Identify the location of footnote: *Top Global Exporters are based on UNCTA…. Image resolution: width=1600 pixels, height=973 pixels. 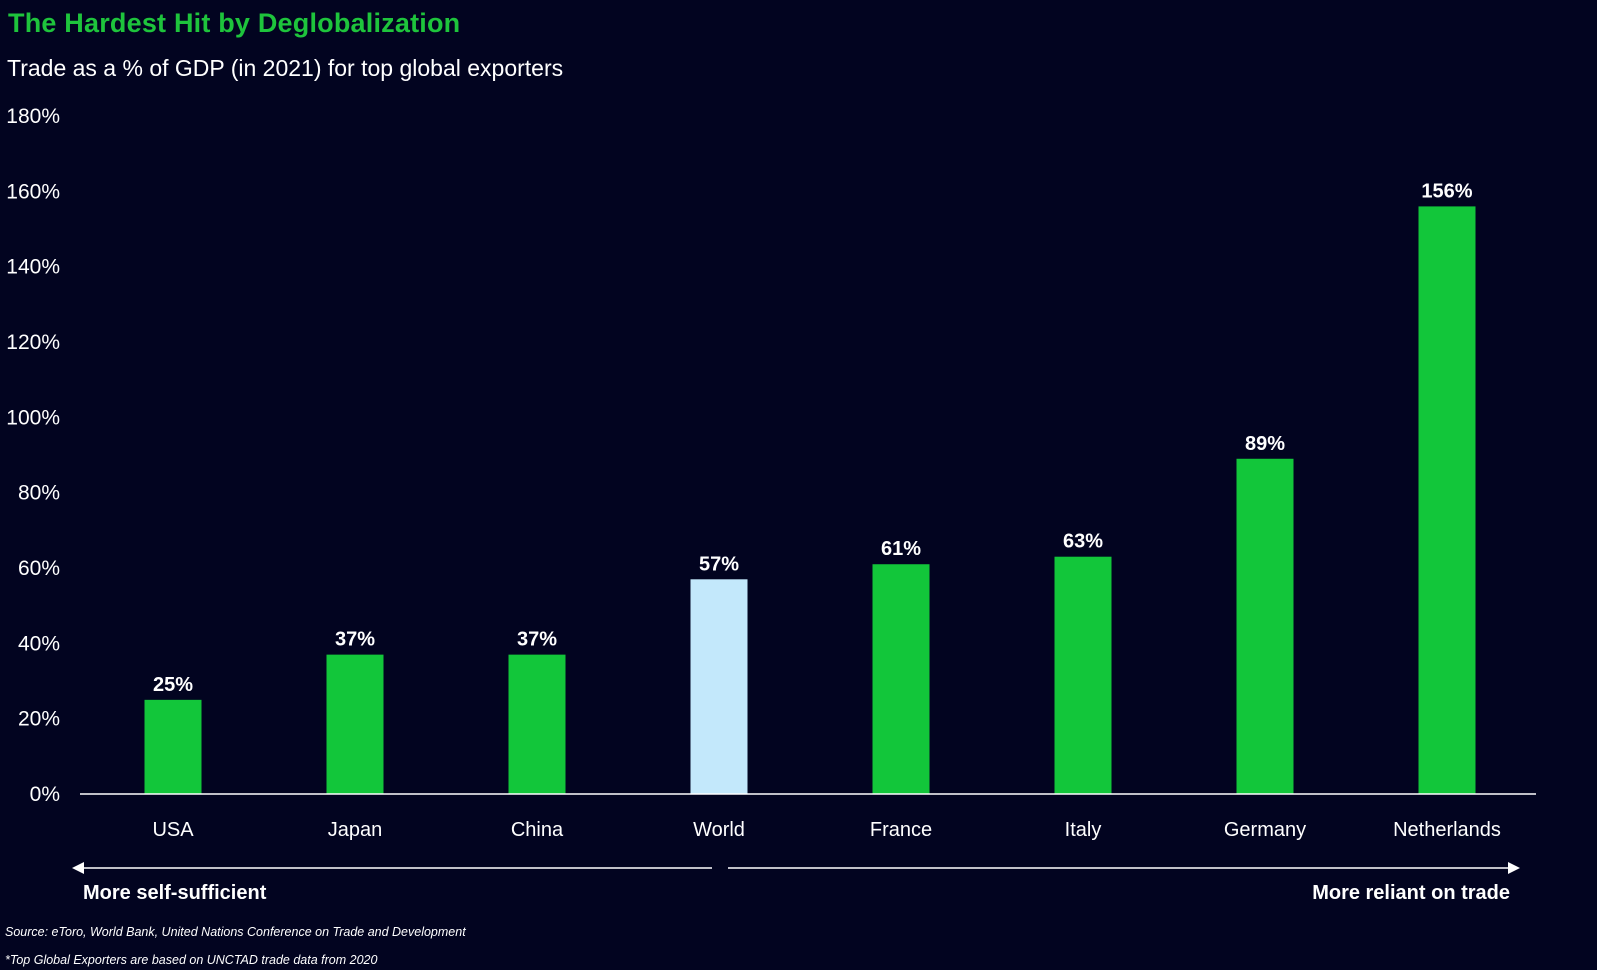
(191, 960).